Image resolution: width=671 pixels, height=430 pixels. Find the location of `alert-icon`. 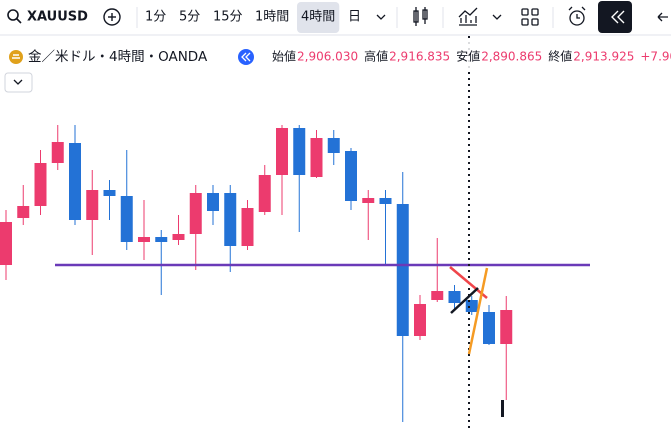

alert-icon is located at coordinates (577, 16).